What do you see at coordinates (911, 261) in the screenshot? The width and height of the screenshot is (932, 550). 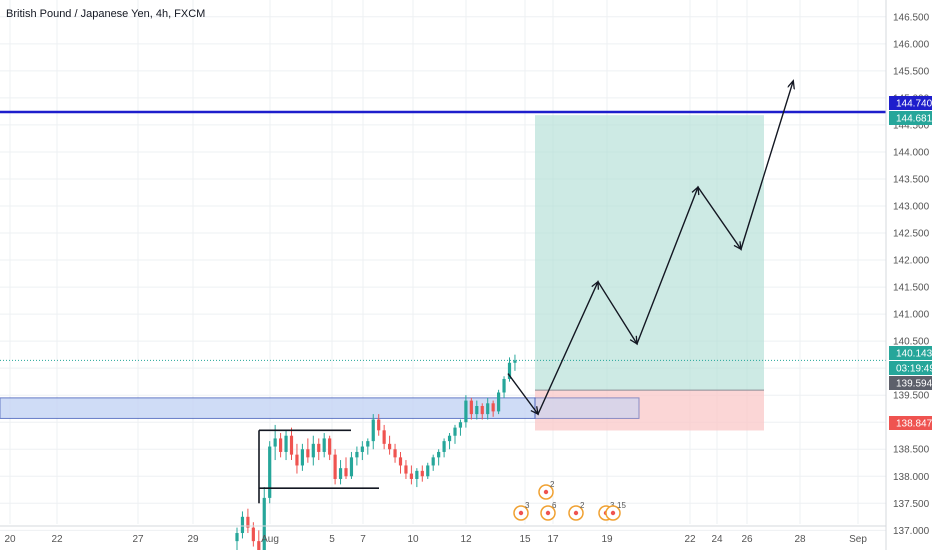 I see `y-tick-label: 142.000` at bounding box center [911, 261].